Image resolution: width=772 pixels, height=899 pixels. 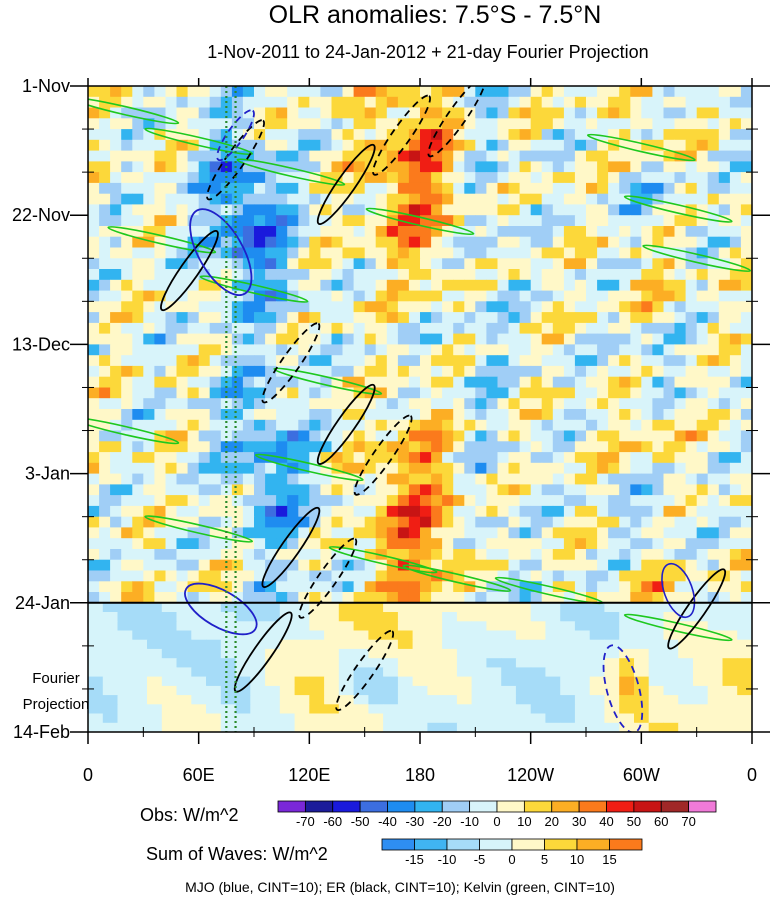 I want to click on colorbar-swatch, so click(x=463, y=844).